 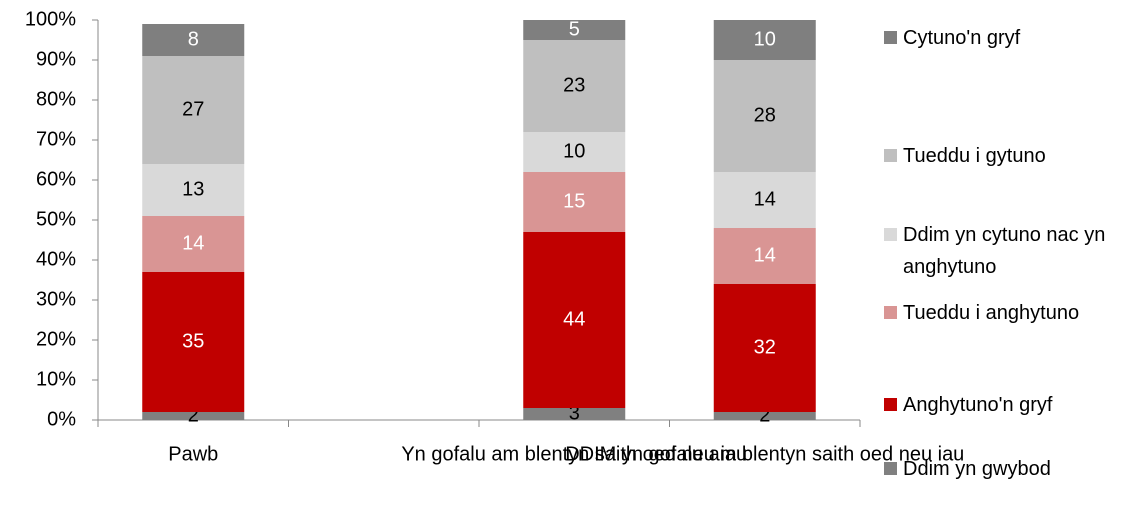 I want to click on legend-item: Tueddu i gytuno, so click(x=1011, y=156).